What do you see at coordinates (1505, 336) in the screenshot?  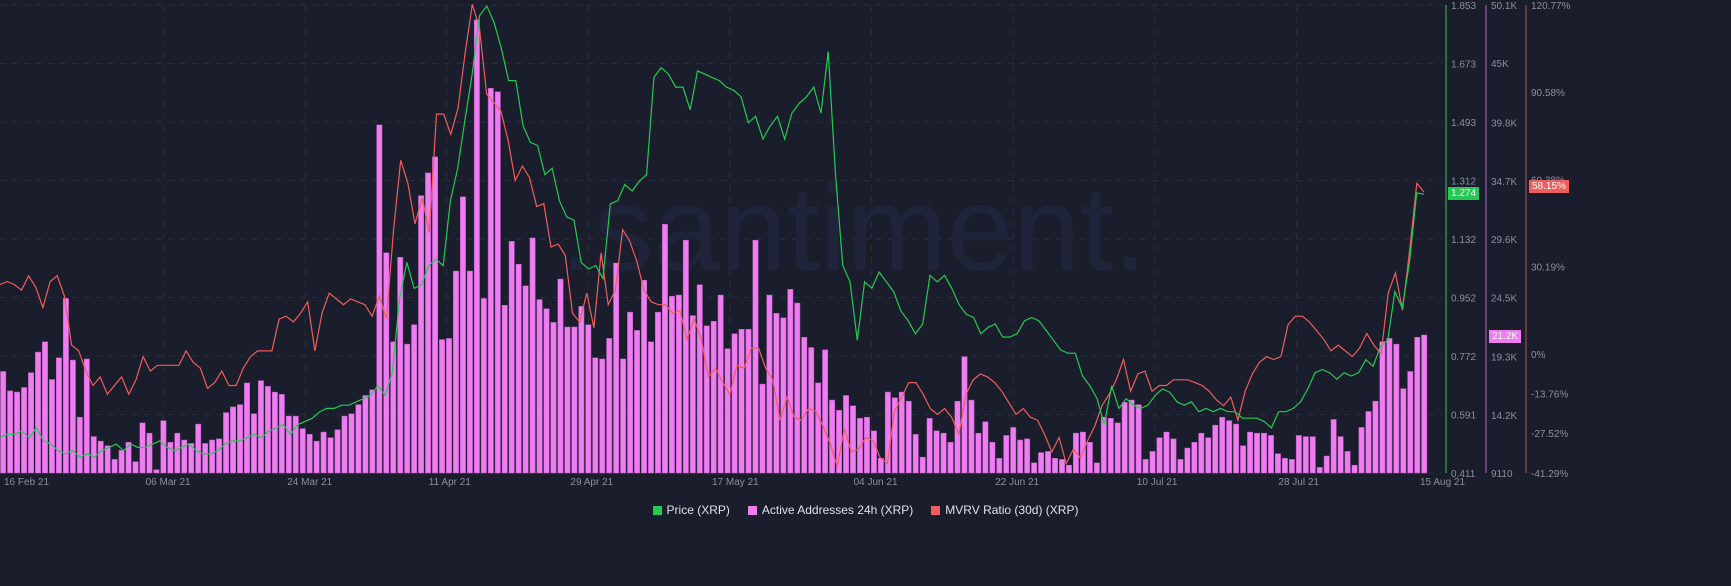 I see `active-addresses-current-badge: 21.2K` at bounding box center [1505, 336].